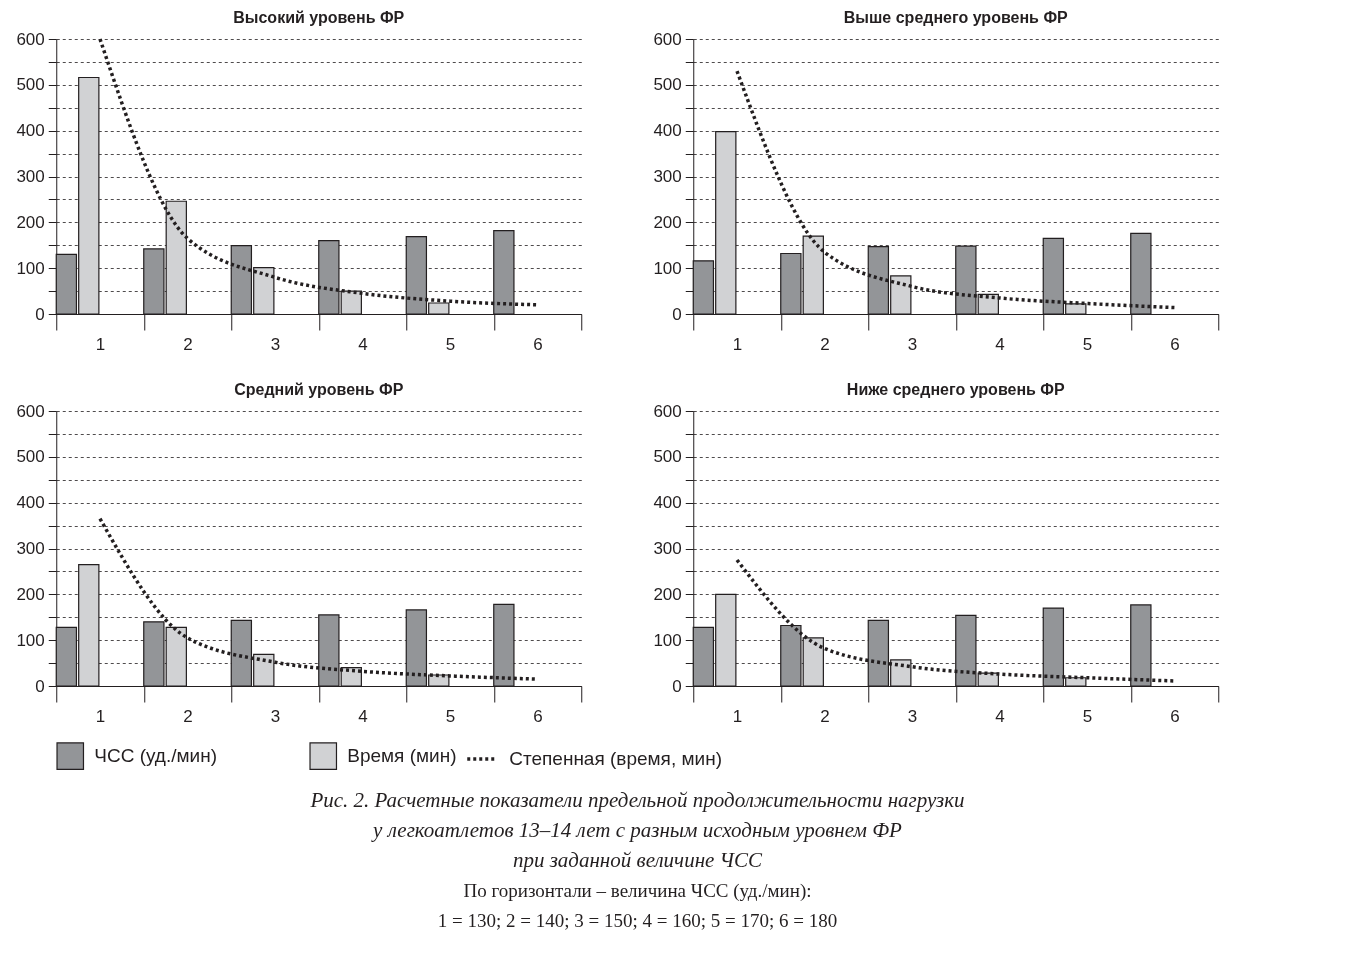  I want to click on text: По горизонтали – величина ЧСС (уд./мин):, so click(637, 891).